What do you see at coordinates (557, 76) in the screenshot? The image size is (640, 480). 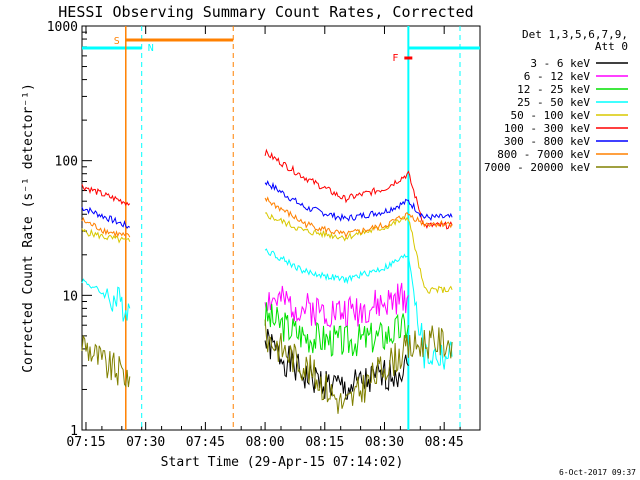 I see `legend-label: 6 - 12 keV` at bounding box center [557, 76].